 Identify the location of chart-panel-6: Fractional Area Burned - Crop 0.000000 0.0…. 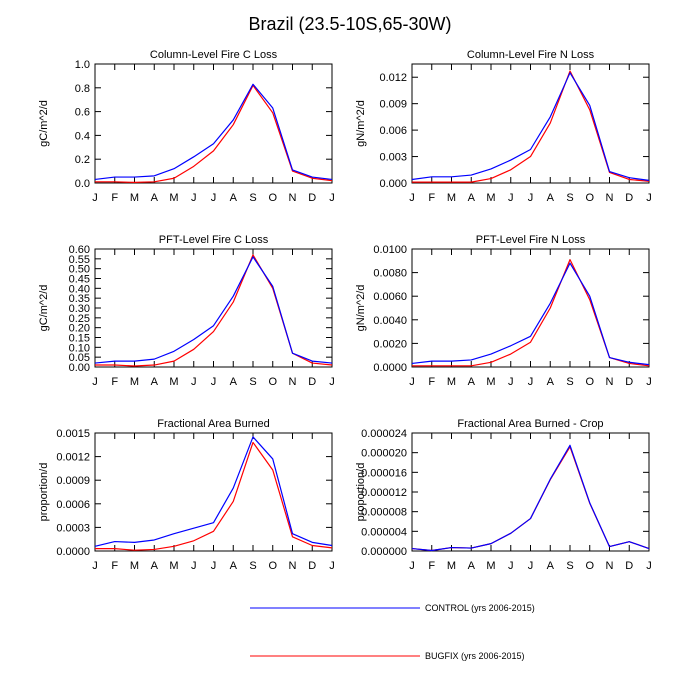
(503, 495).